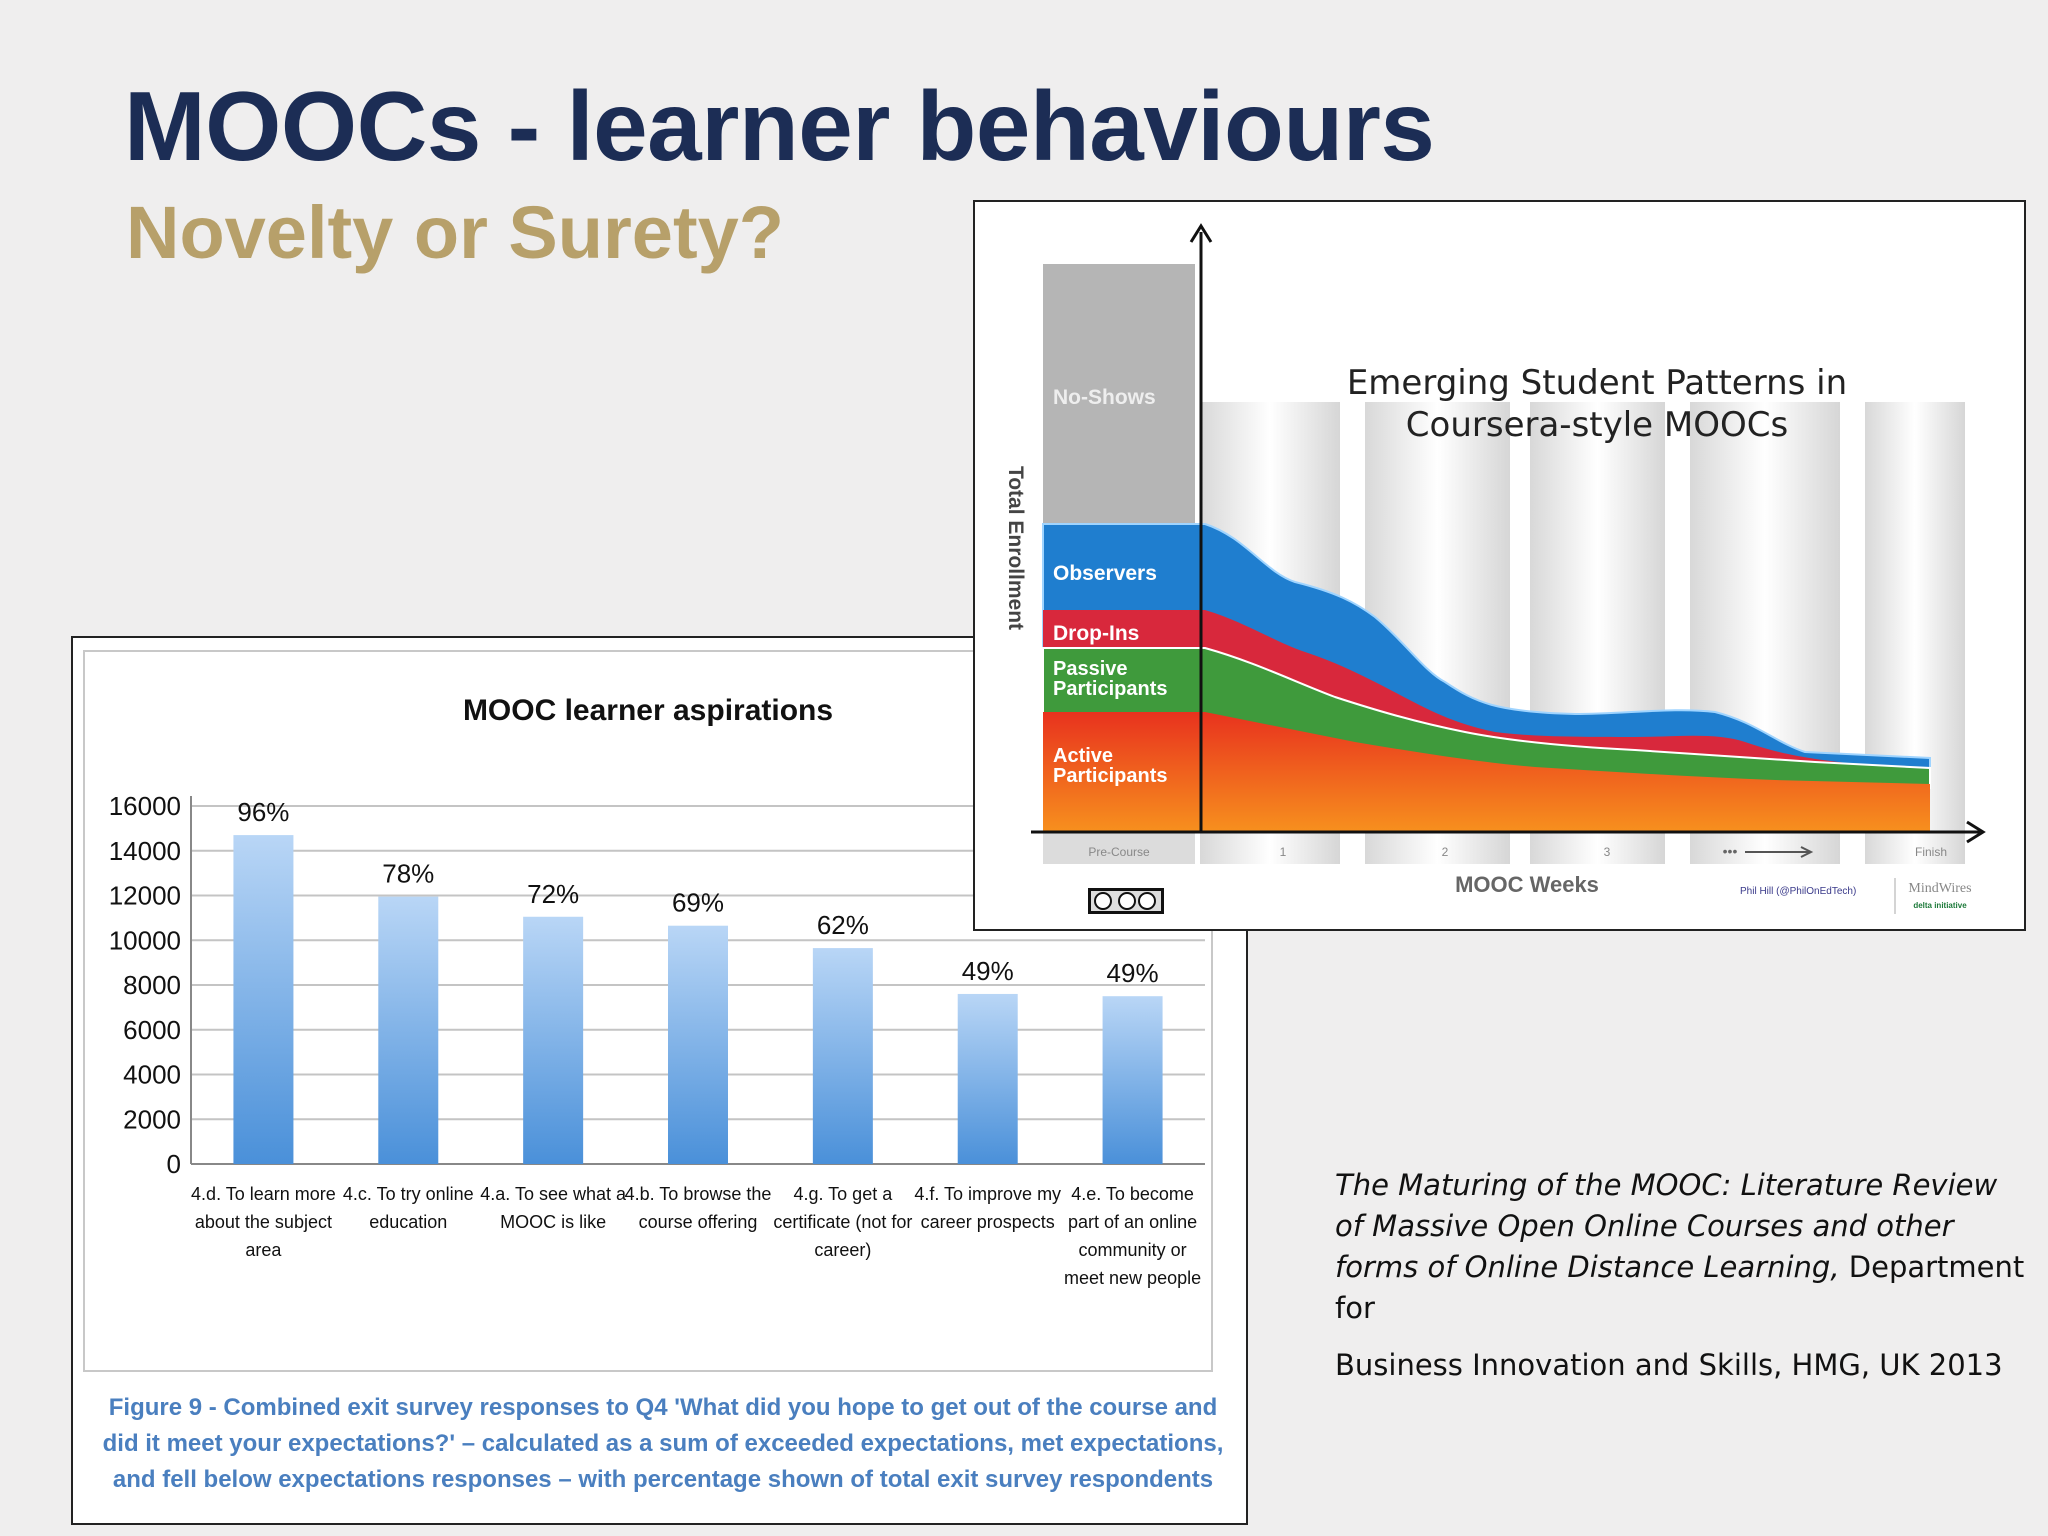 This screenshot has height=1536, width=2048. Describe the element at coordinates (1527, 884) in the screenshot. I see `x-axis-label: MOOC Weeks` at that location.